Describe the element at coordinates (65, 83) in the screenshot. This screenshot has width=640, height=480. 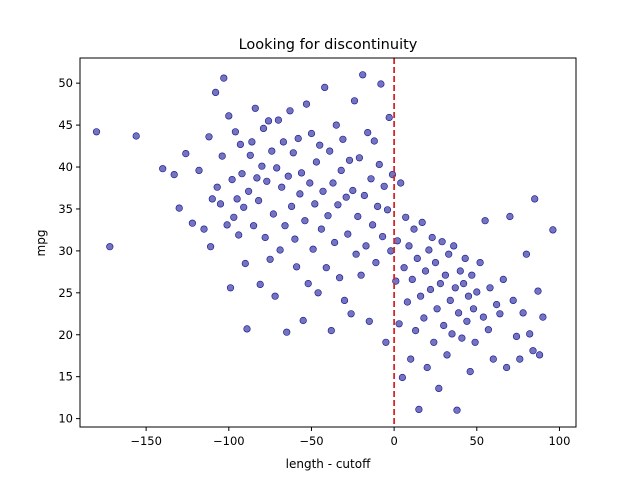
I see `y-tick-label: 50` at that location.